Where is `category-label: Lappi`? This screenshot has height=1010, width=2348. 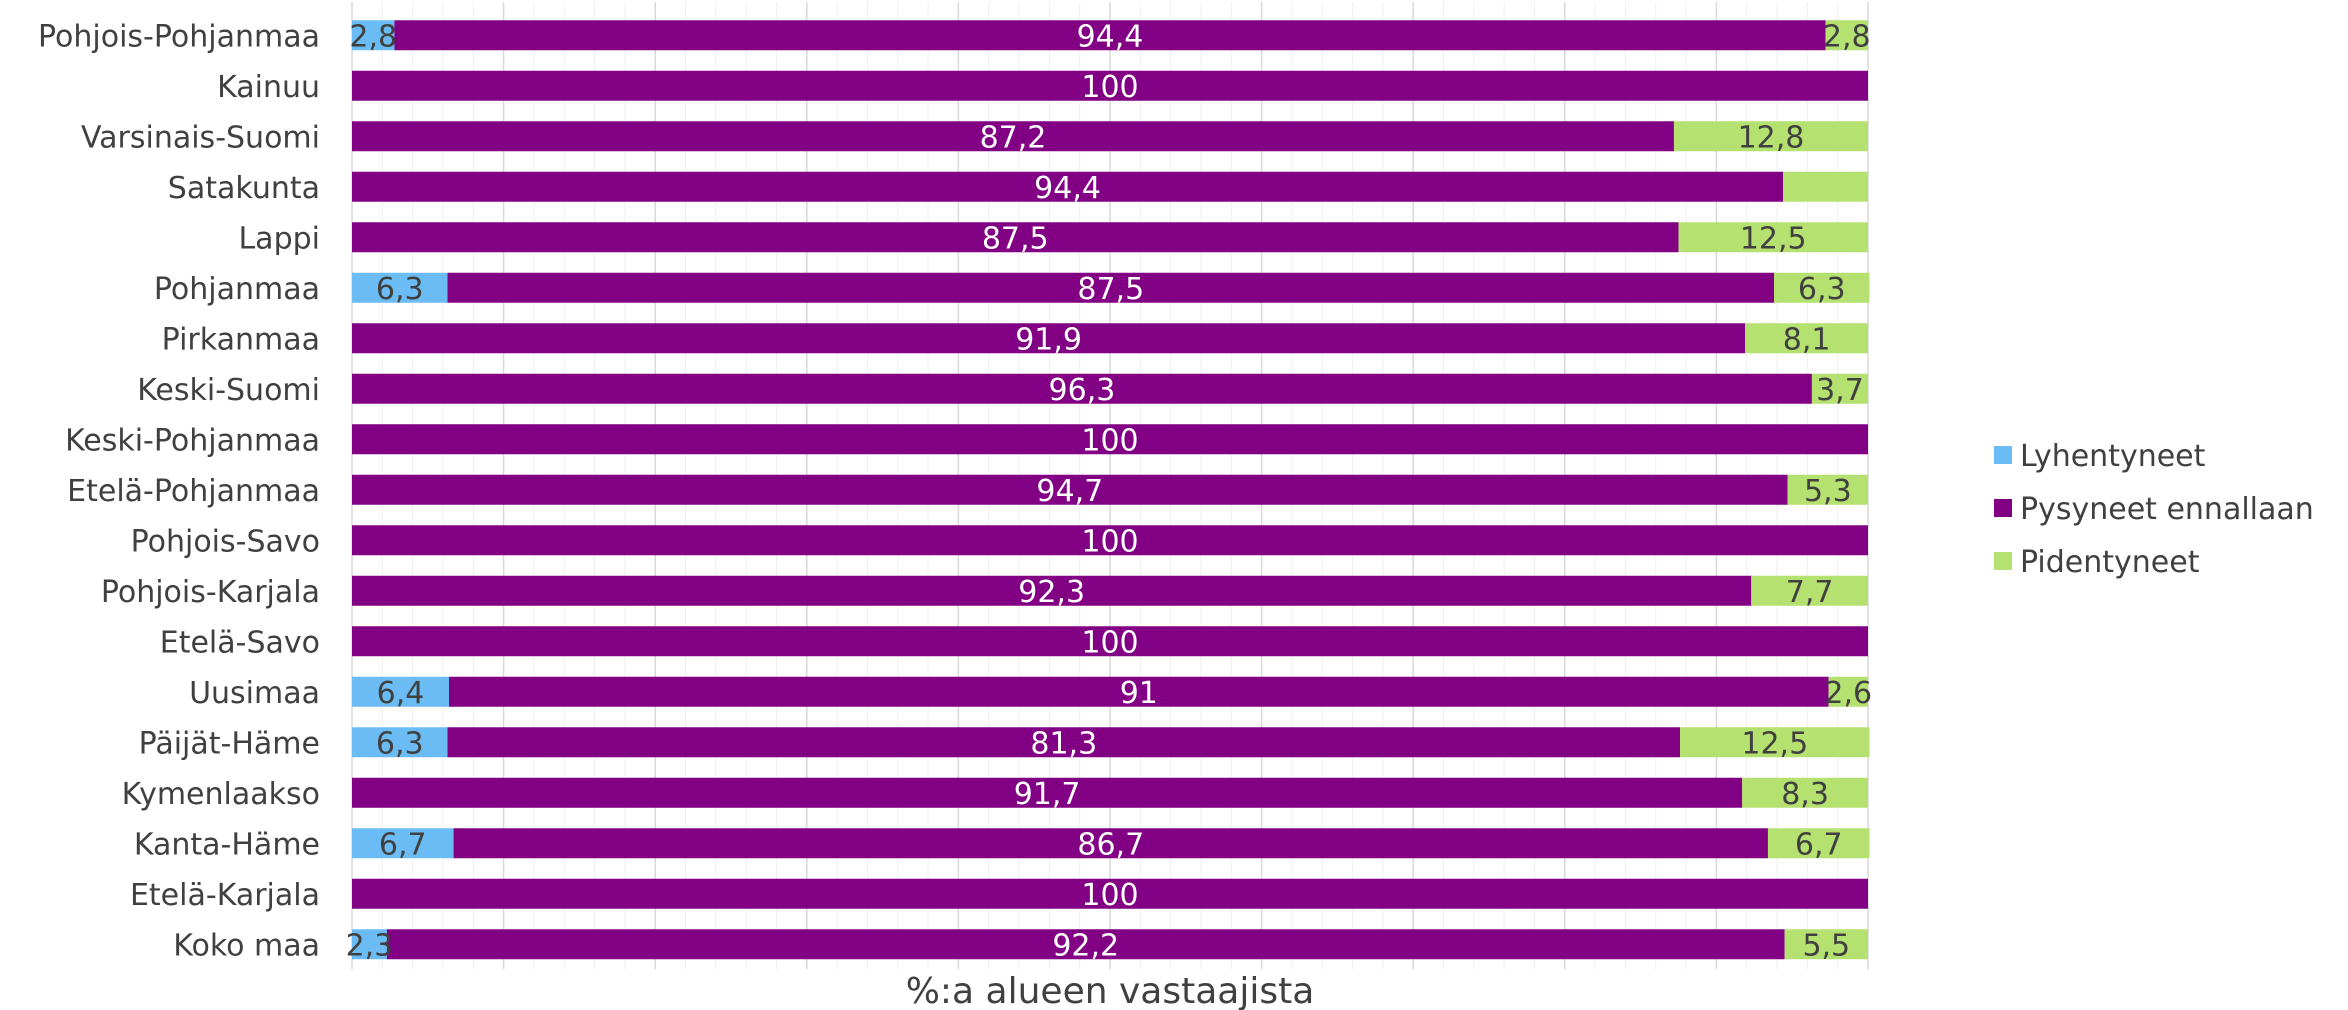 category-label: Lappi is located at coordinates (279, 238).